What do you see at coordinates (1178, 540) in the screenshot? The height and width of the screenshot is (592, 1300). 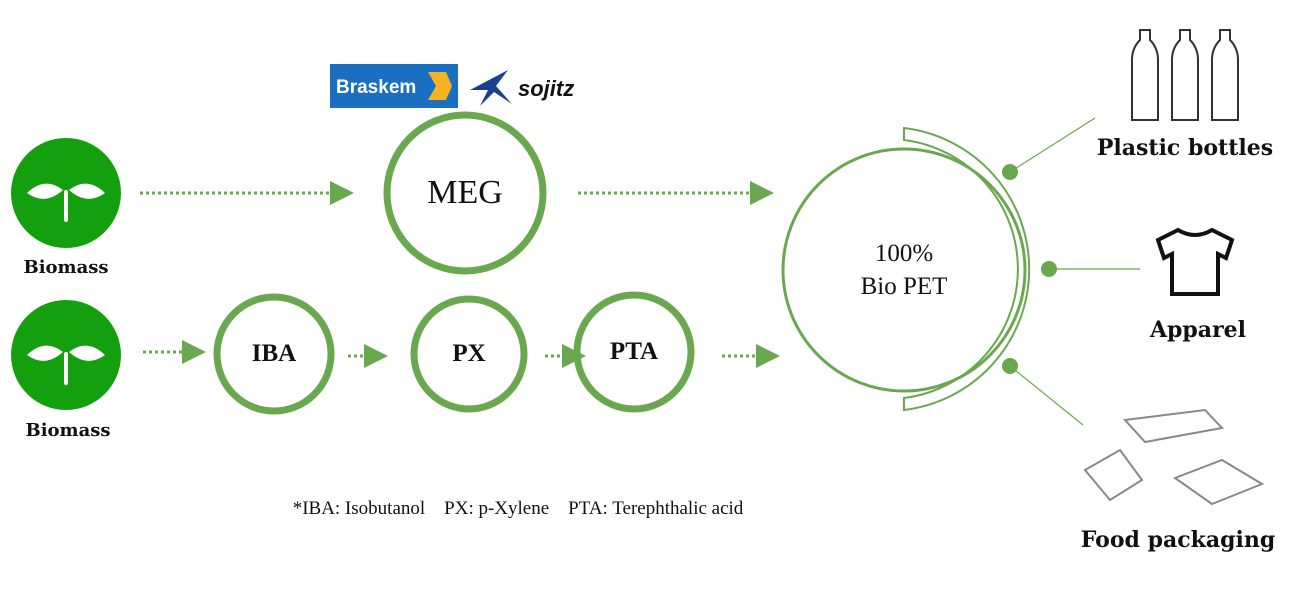 I see `application-label: Food packaging` at bounding box center [1178, 540].